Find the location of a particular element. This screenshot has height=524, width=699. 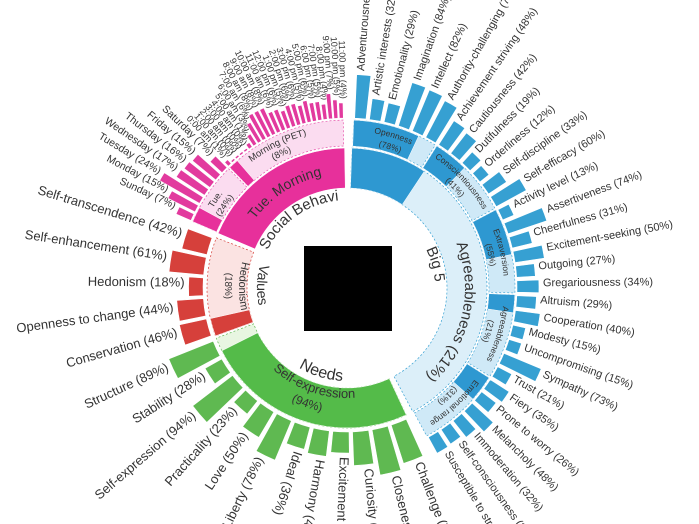

leaf-label: Outgoing (27%) is located at coordinates (577, 262).